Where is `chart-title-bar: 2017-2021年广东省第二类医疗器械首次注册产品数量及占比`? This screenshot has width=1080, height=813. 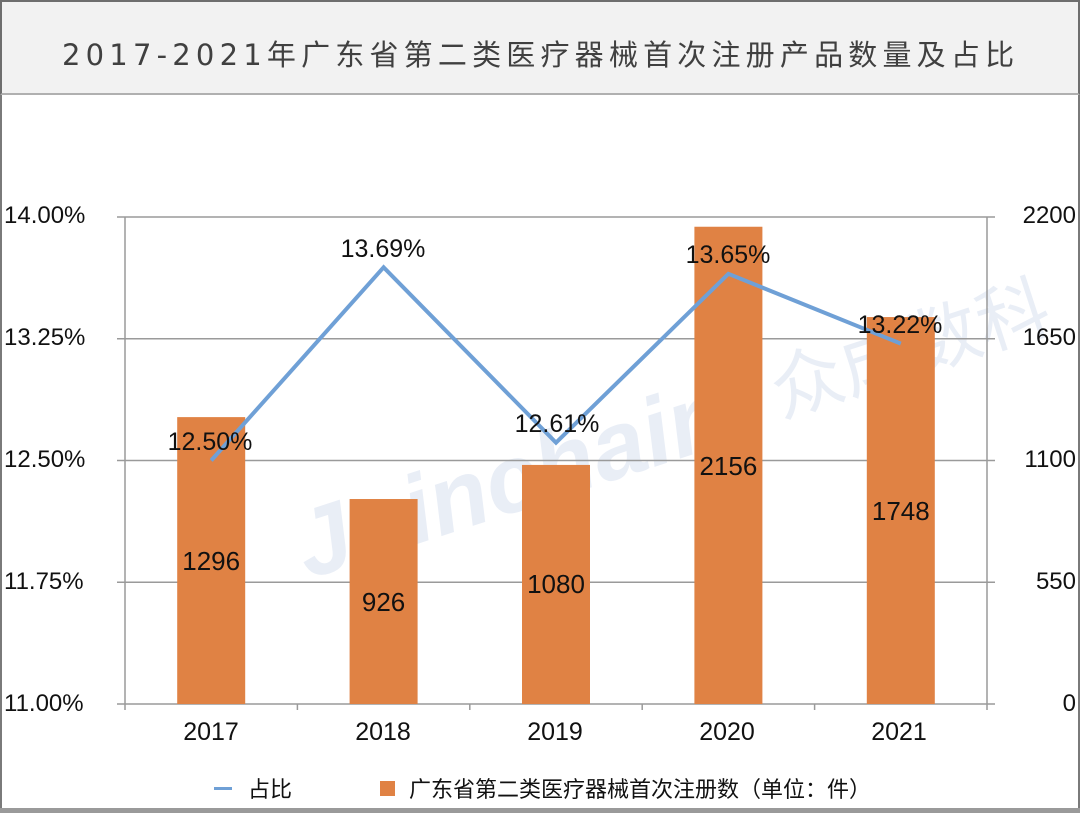 chart-title-bar: 2017-2021年广东省第二类医疗器械首次注册产品数量及占比 is located at coordinates (540, 47).